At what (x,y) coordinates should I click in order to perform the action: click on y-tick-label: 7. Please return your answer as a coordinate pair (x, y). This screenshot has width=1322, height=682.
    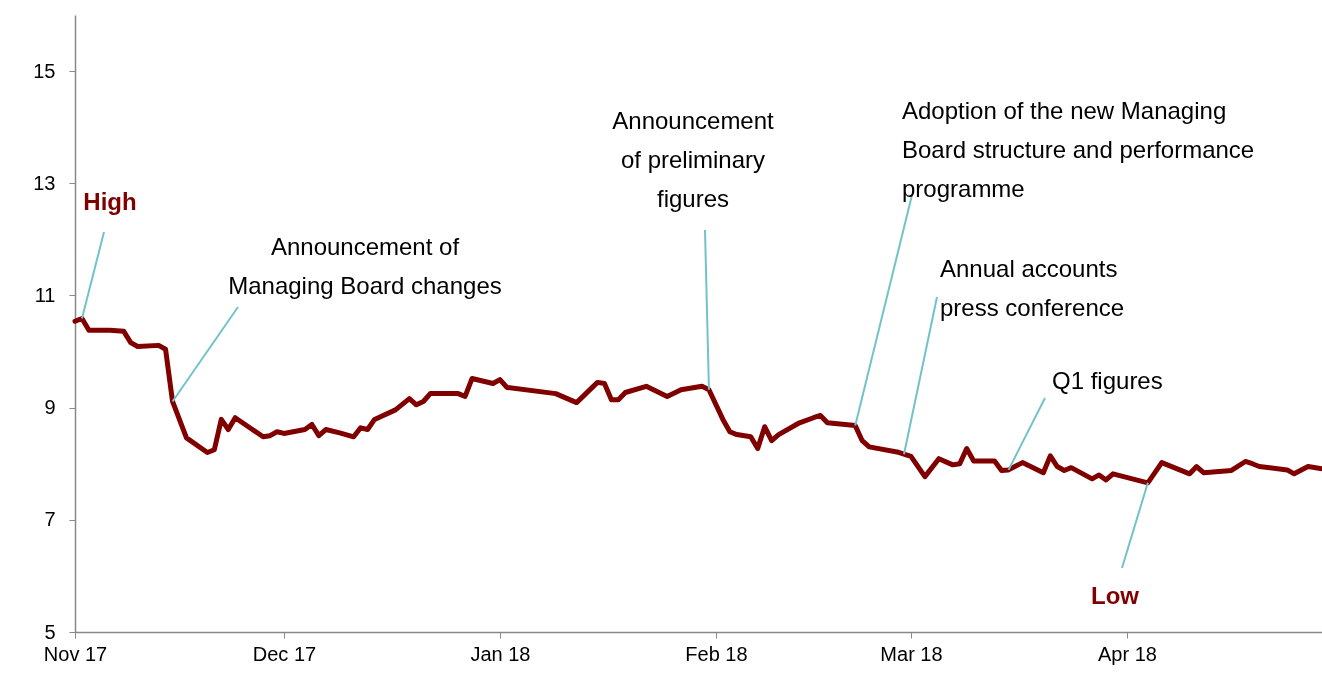
    Looking at the image, I should click on (50, 519).